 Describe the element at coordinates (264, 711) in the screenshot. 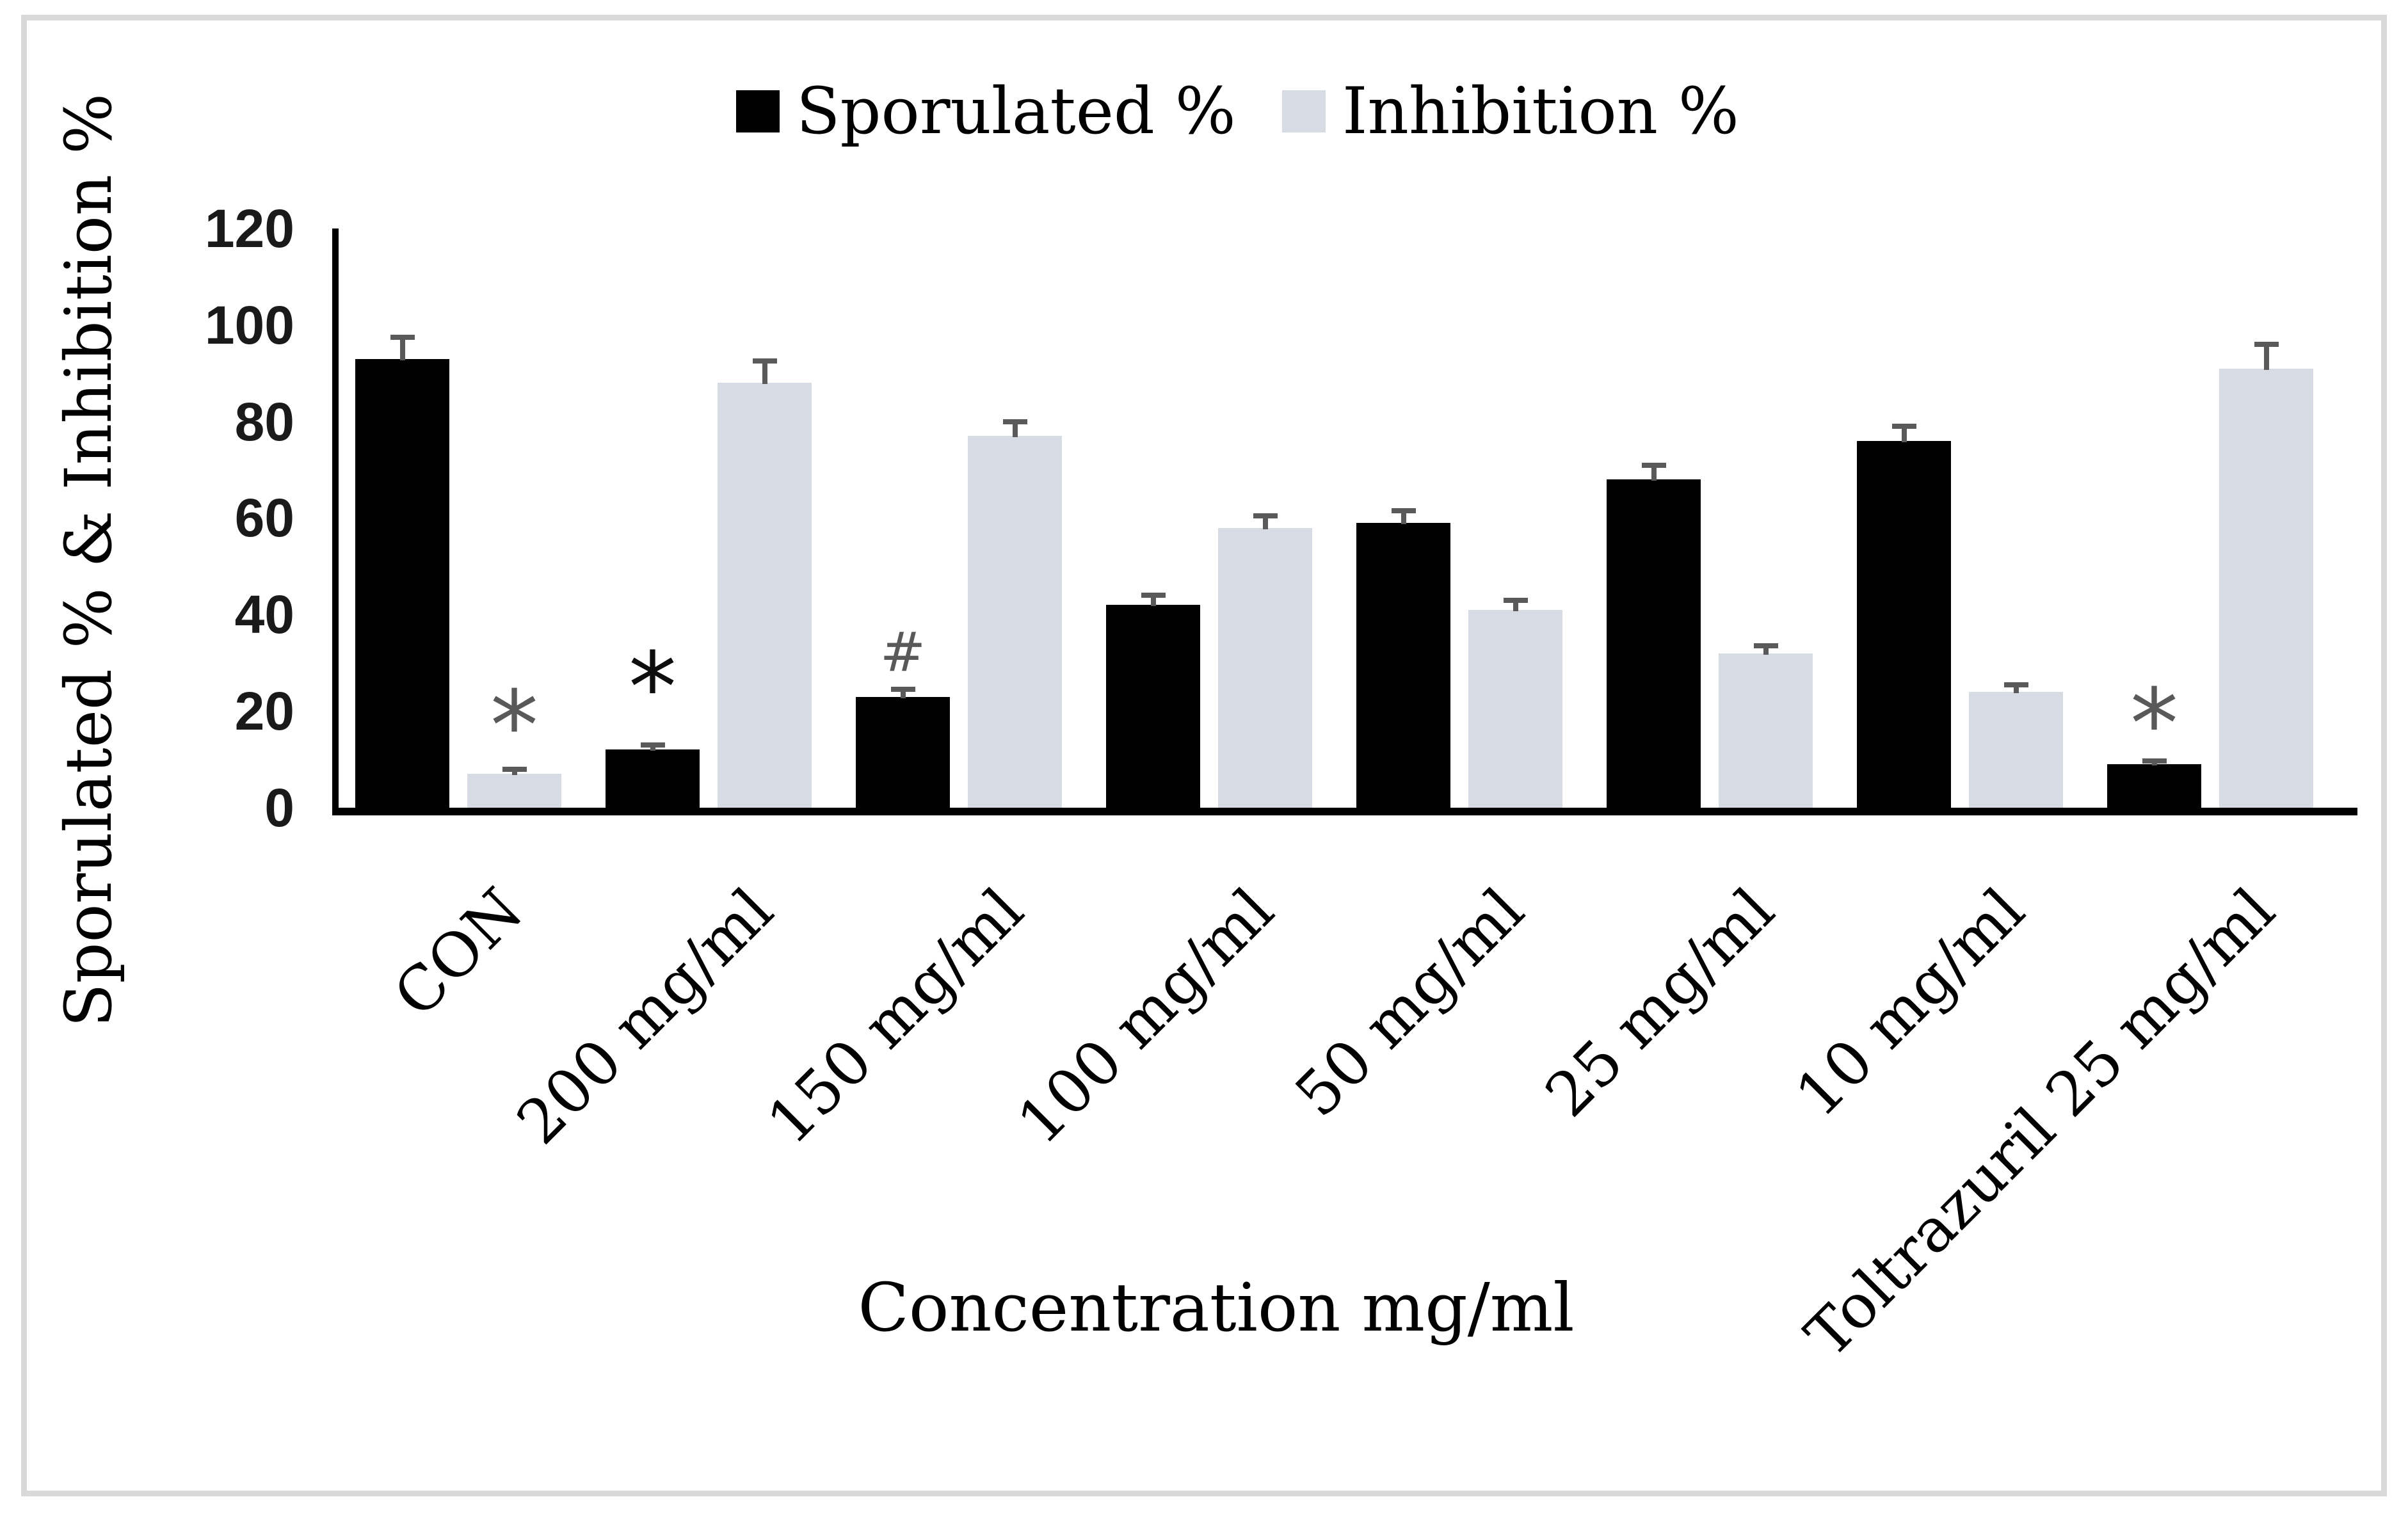

I see `y-tick-label: 20` at that location.